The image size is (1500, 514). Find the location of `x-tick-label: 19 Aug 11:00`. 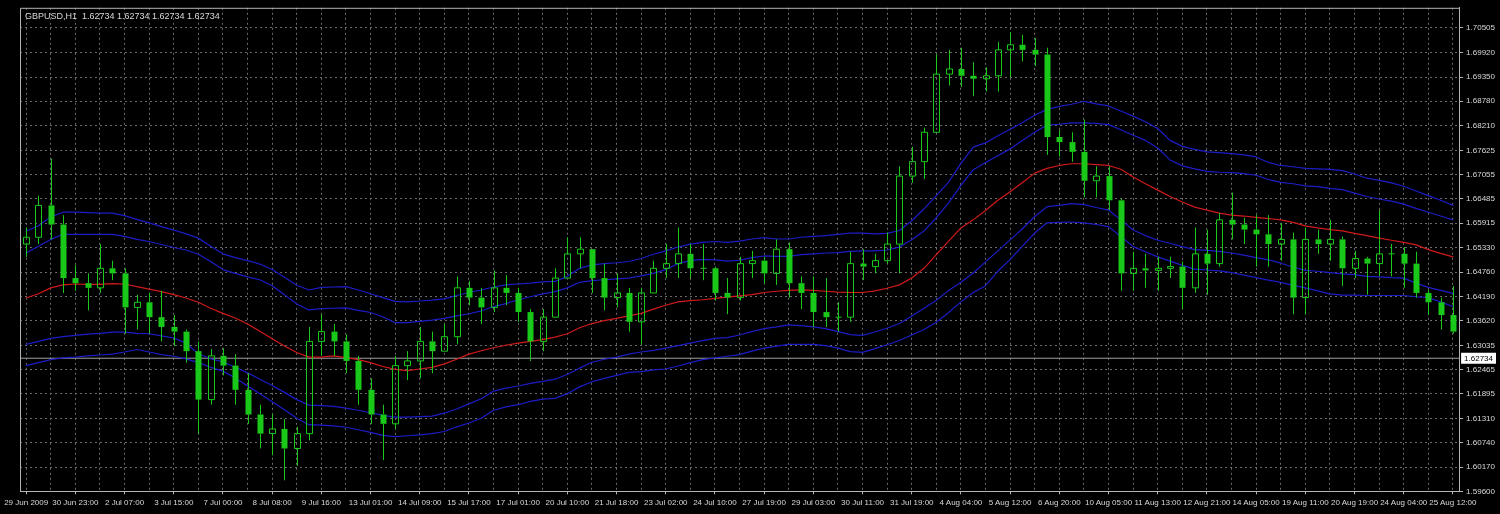

x-tick-label: 19 Aug 11:00 is located at coordinates (1306, 503).